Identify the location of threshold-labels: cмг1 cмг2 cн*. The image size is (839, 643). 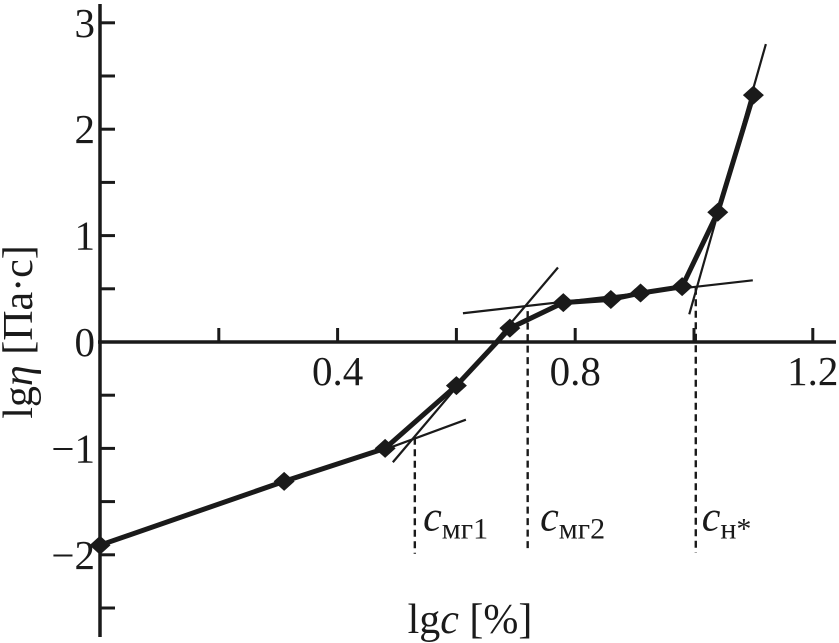
(587, 519).